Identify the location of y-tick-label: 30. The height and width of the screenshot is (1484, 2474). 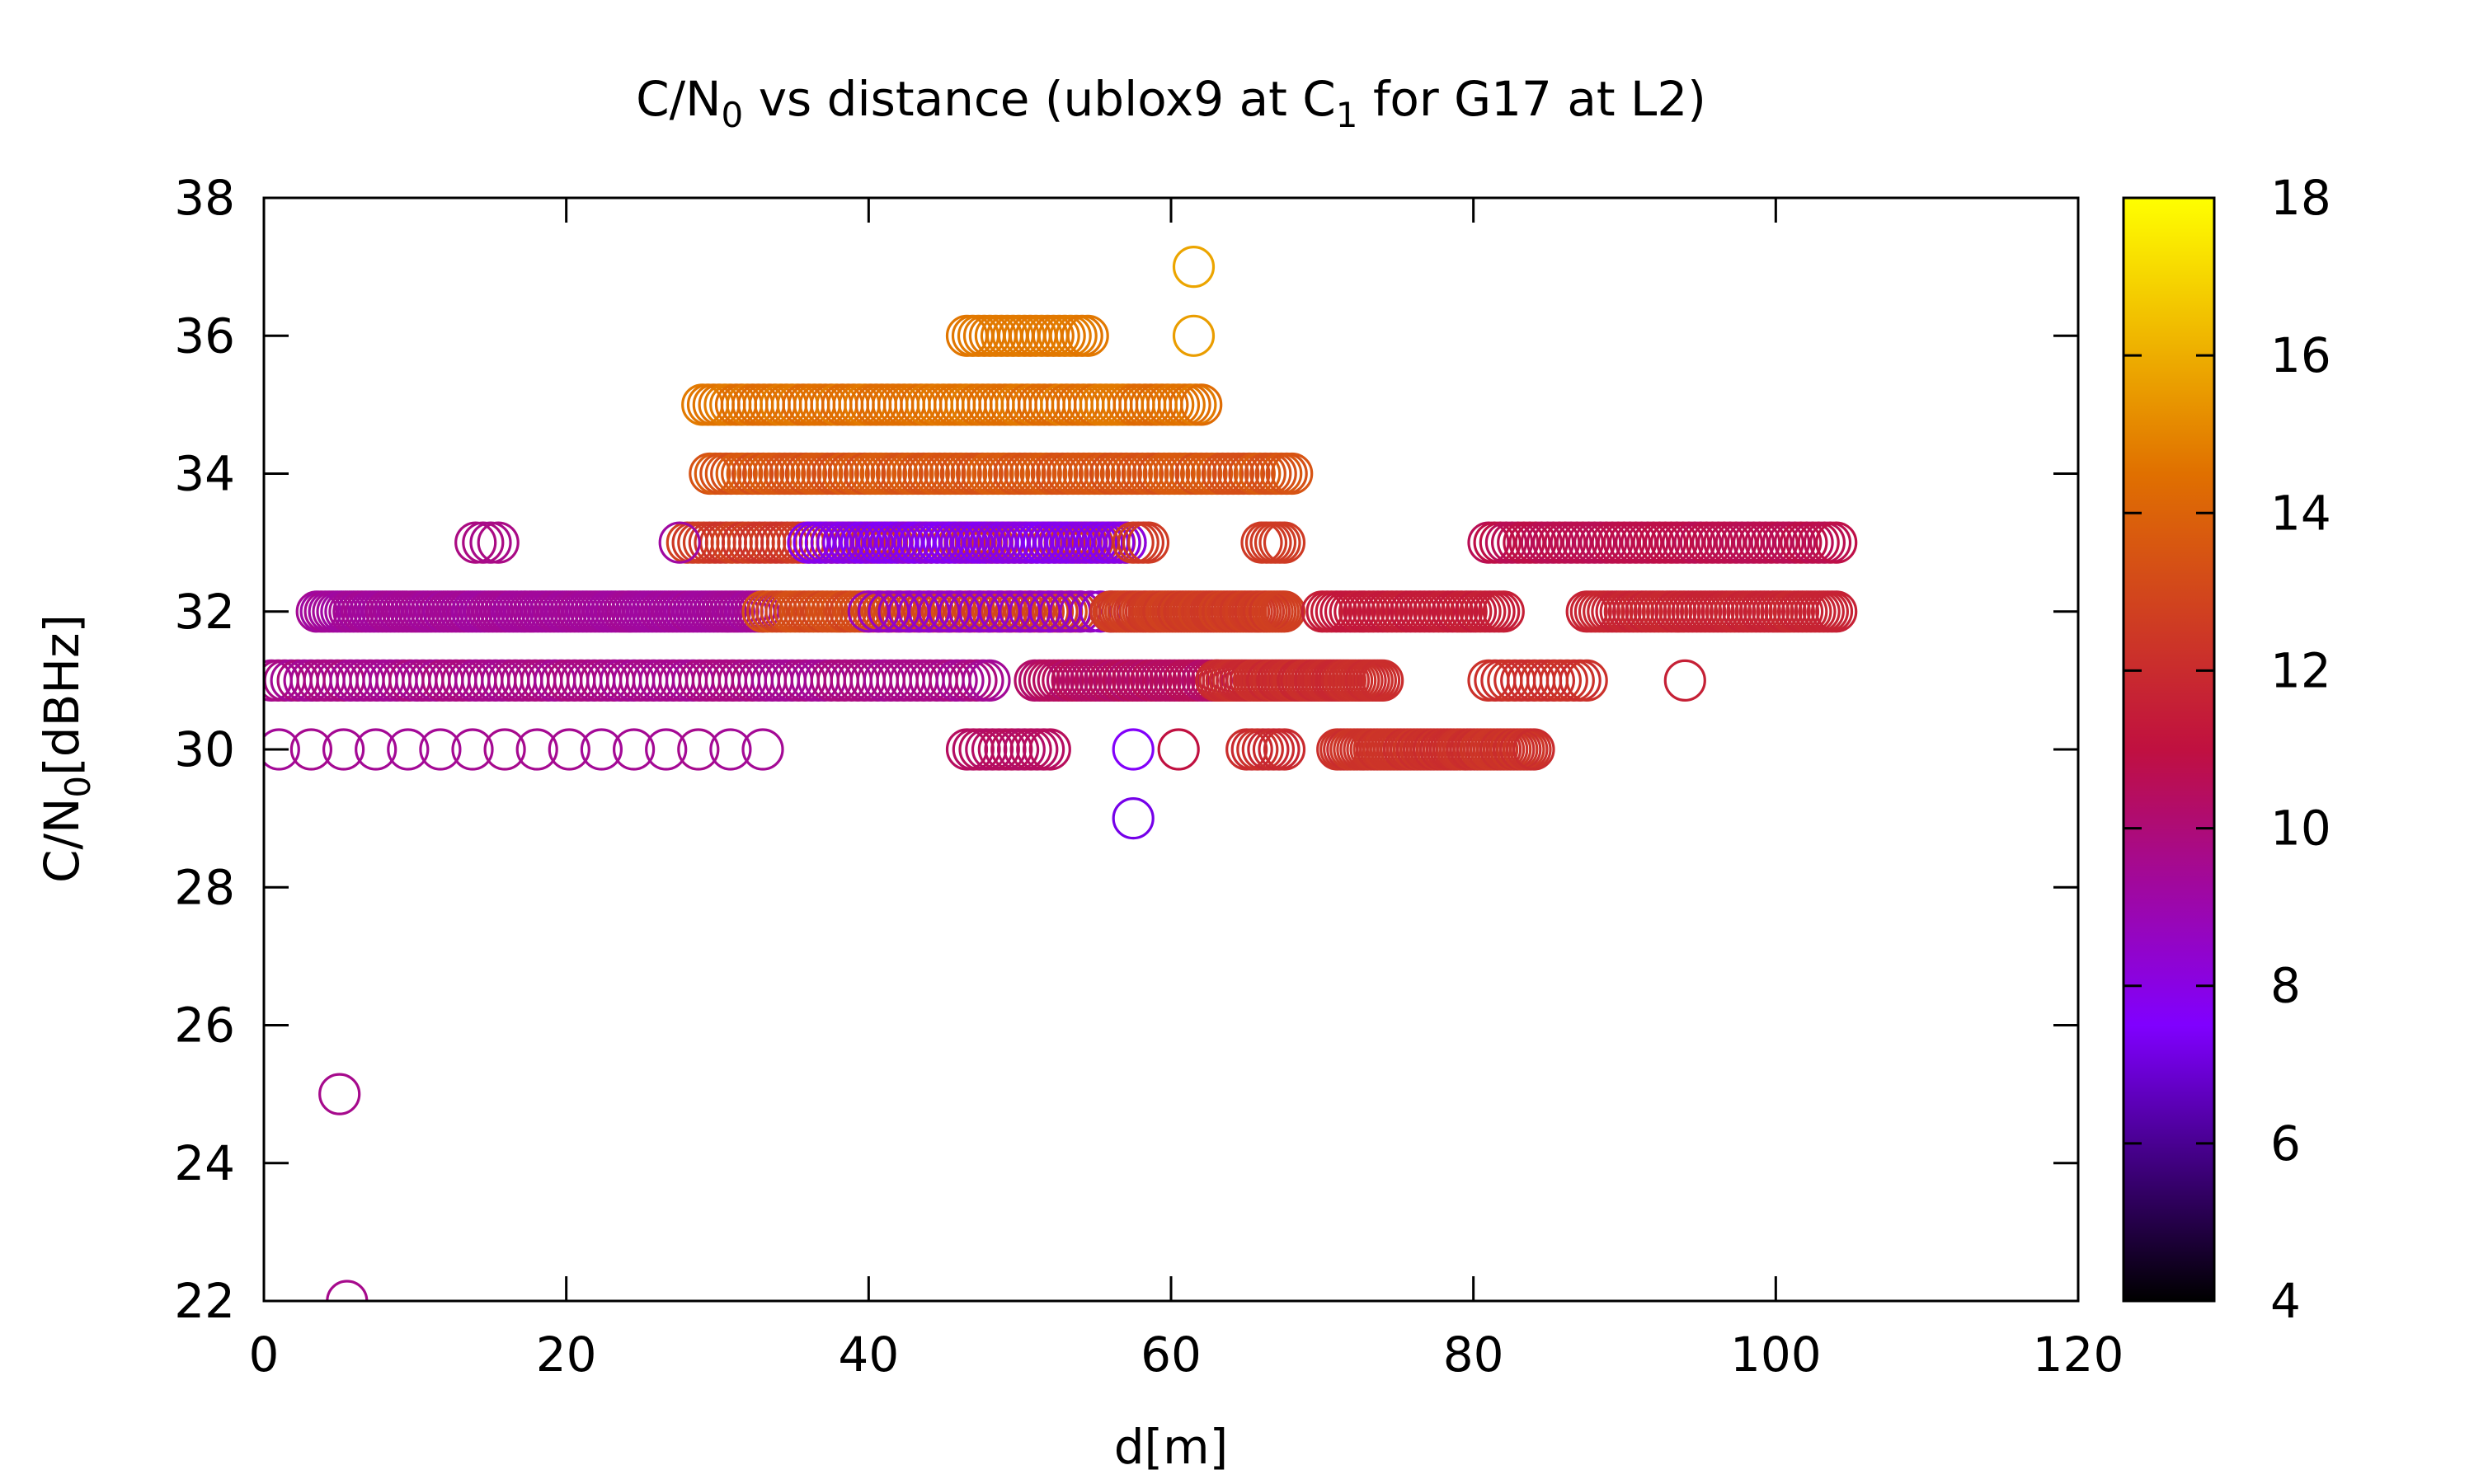
(204, 749).